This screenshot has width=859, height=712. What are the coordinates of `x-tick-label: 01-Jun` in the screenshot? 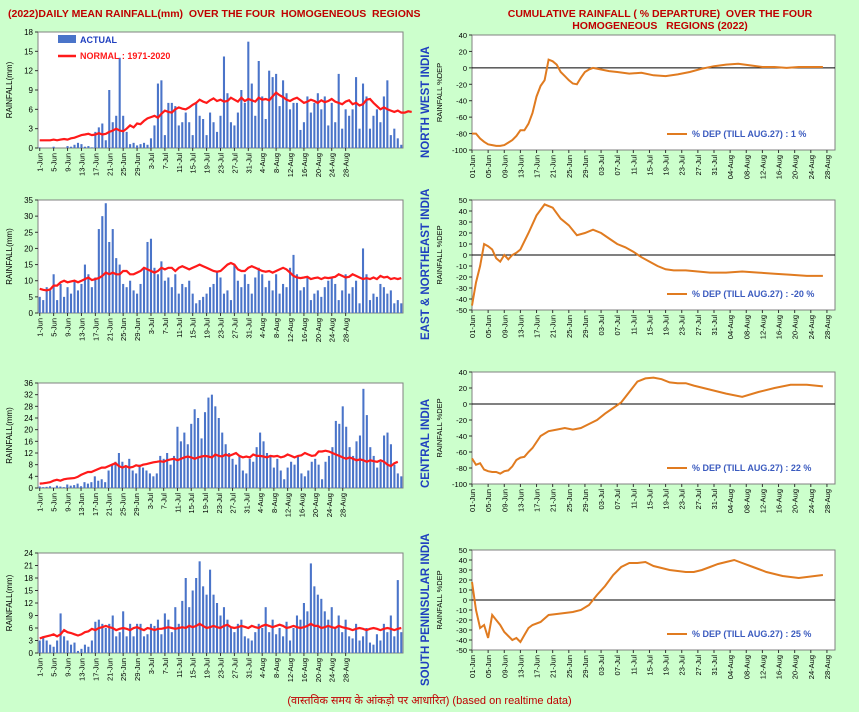 It's located at (472, 166).